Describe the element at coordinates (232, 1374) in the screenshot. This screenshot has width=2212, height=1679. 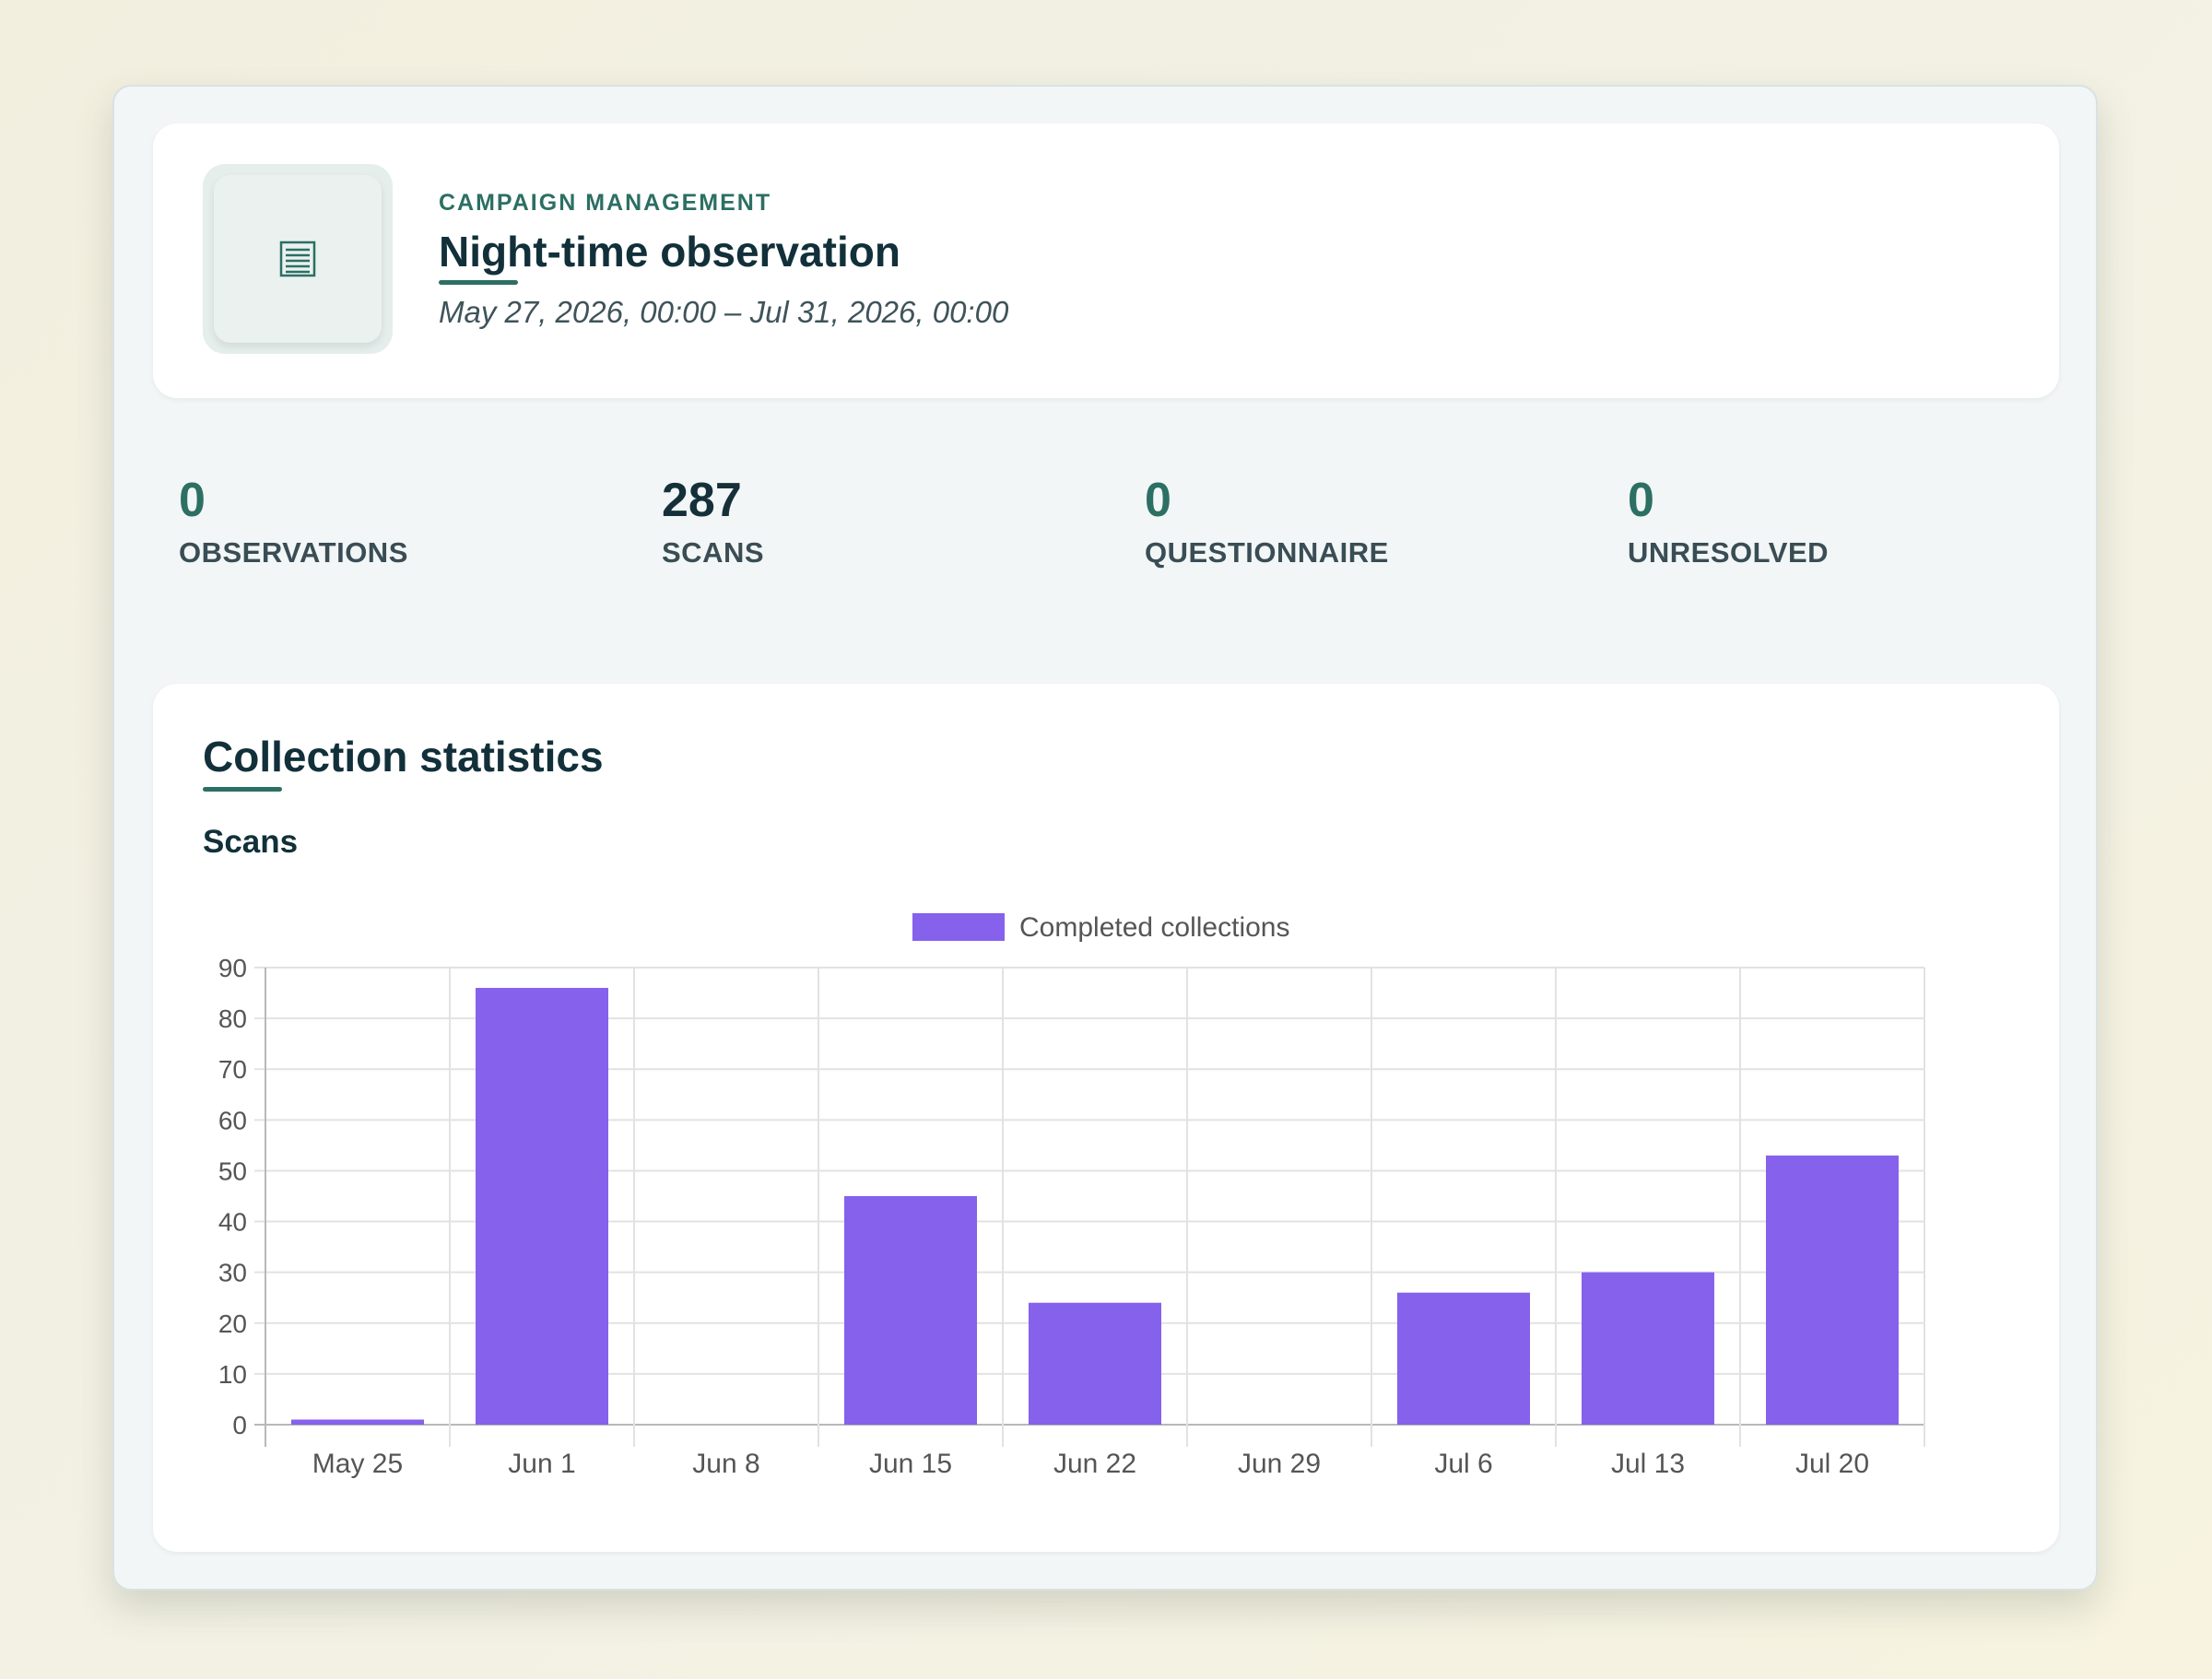
I see `y-tick-label: 10` at that location.